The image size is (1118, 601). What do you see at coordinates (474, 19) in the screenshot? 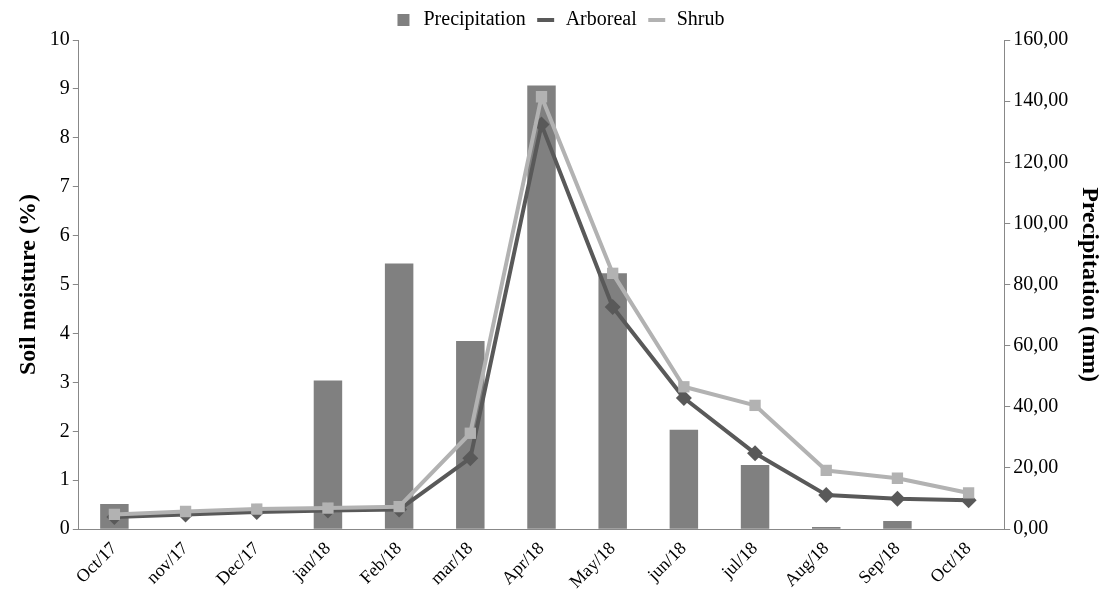
I see `legend-label: Precipitation` at bounding box center [474, 19].